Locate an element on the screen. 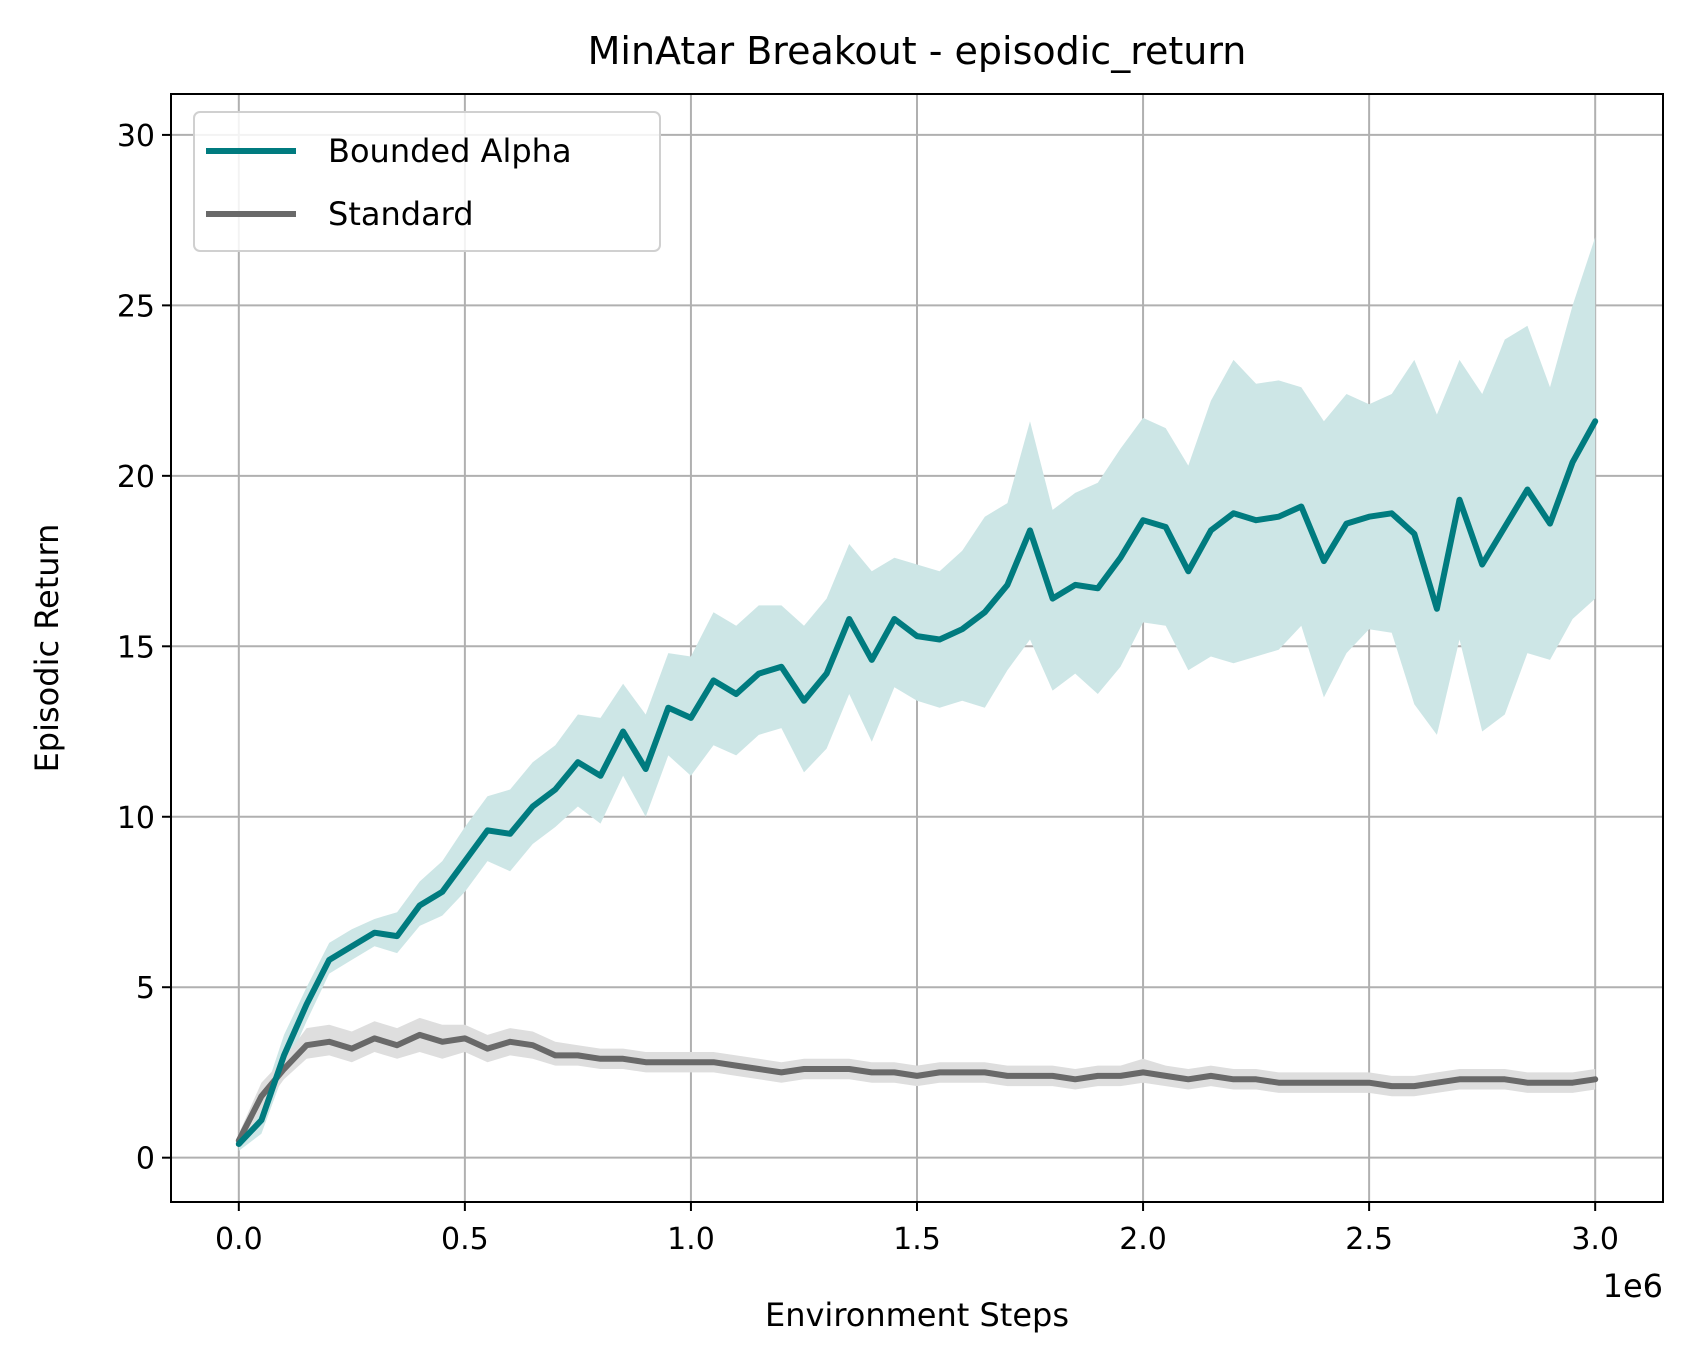 This screenshot has width=1688, height=1361. y-tick-label: 10 is located at coordinates (136, 818).